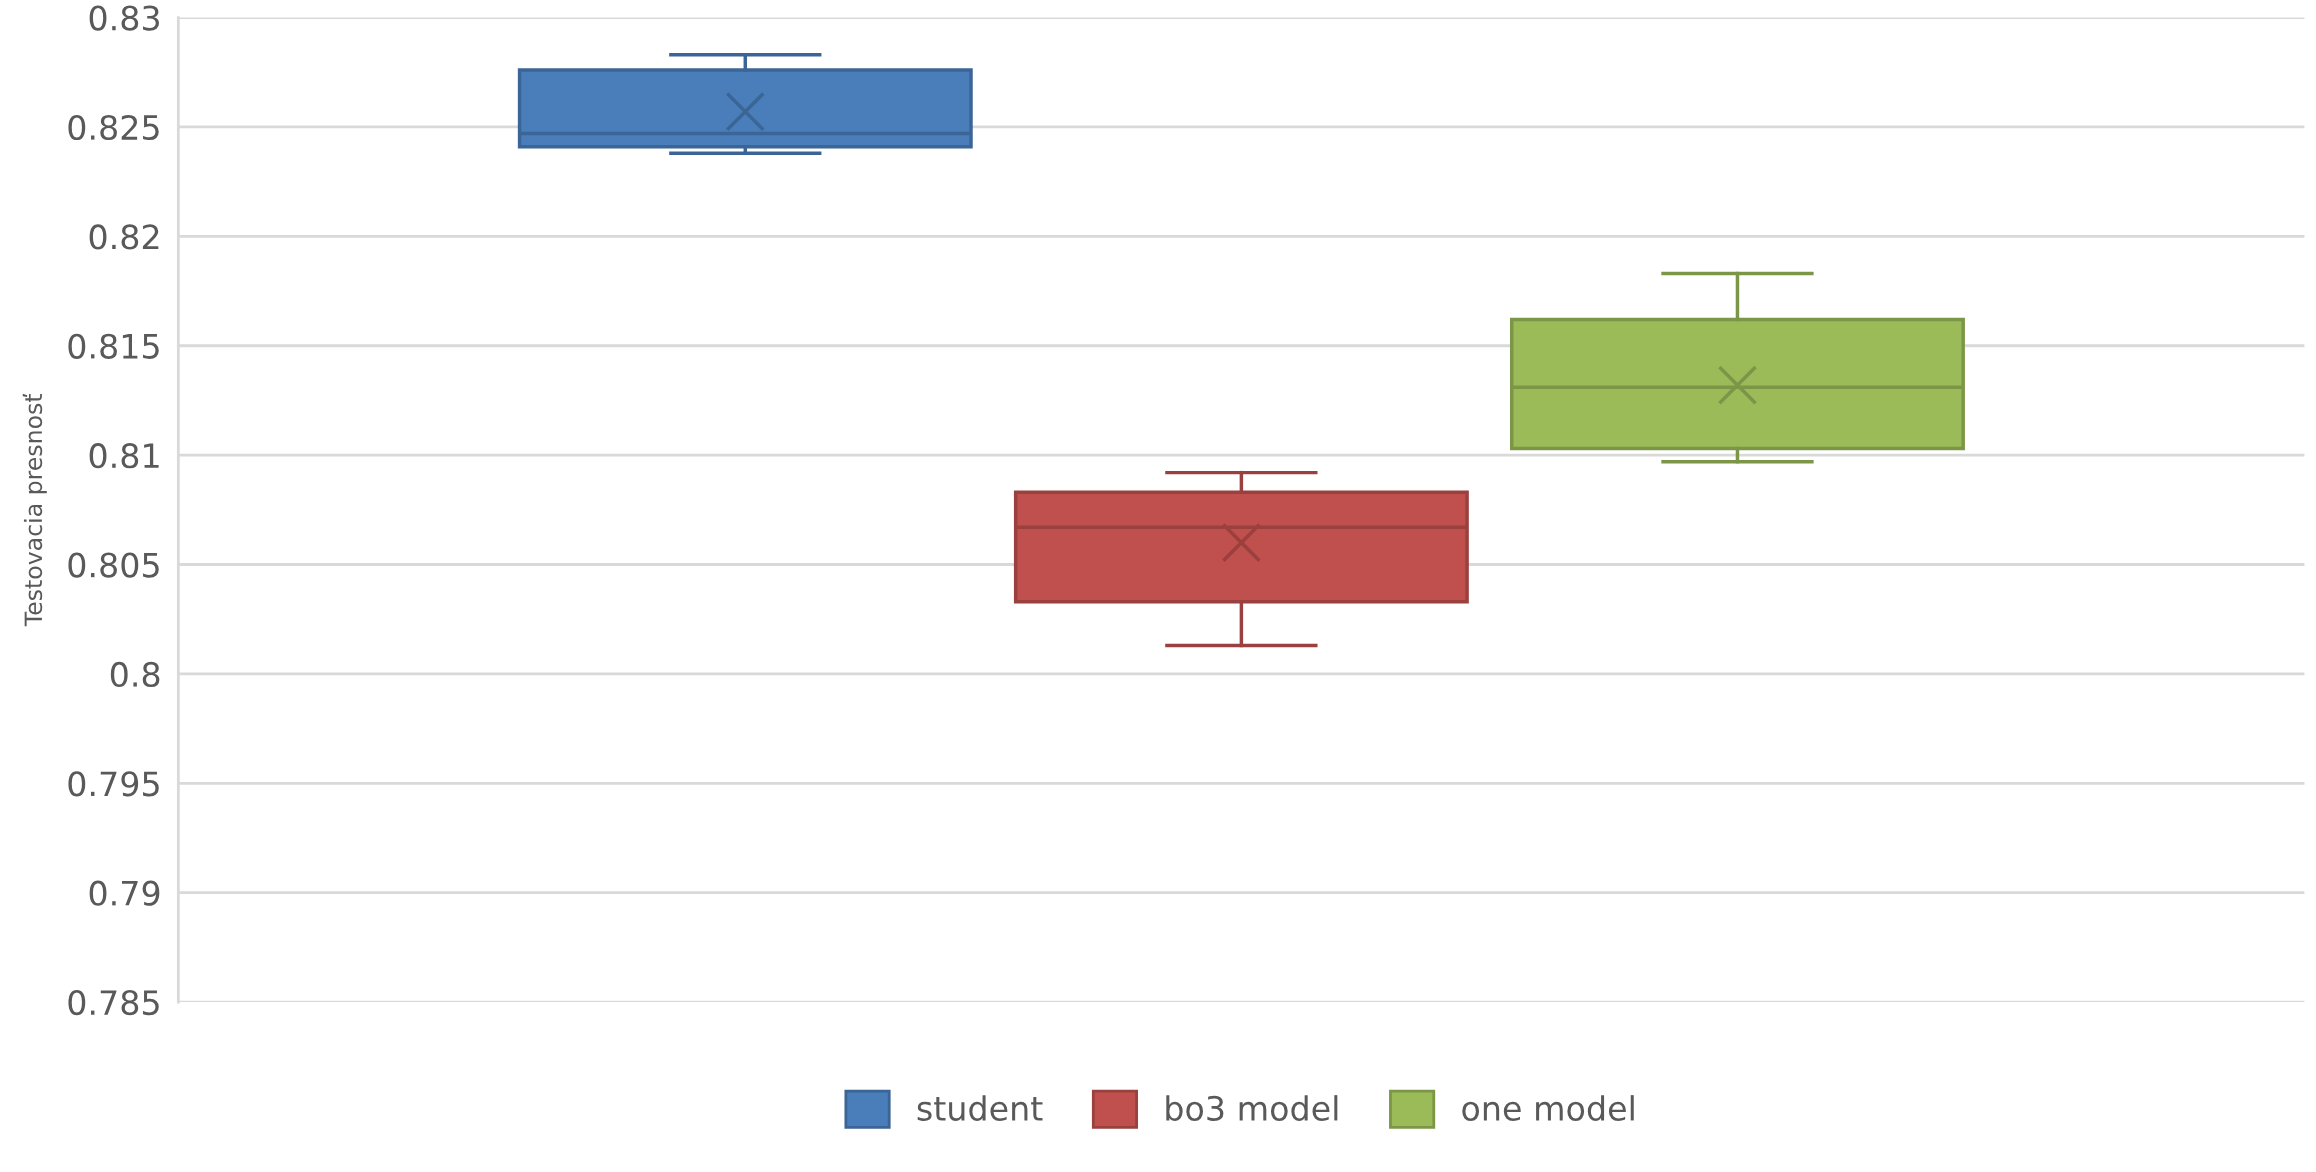  What do you see at coordinates (980, 1108) in the screenshot?
I see `legend-label: student` at bounding box center [980, 1108].